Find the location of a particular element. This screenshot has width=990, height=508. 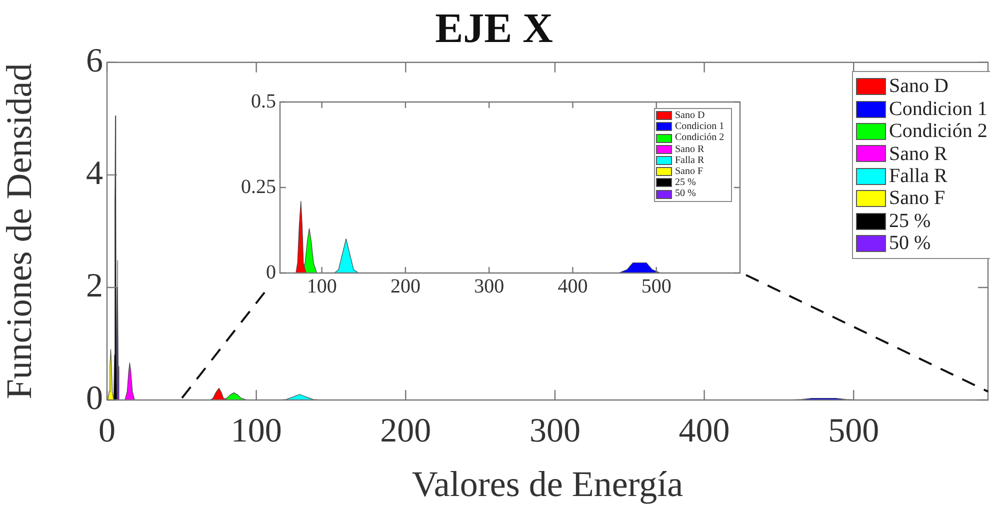

y-tick-label: 0.25 is located at coordinates (258, 187).